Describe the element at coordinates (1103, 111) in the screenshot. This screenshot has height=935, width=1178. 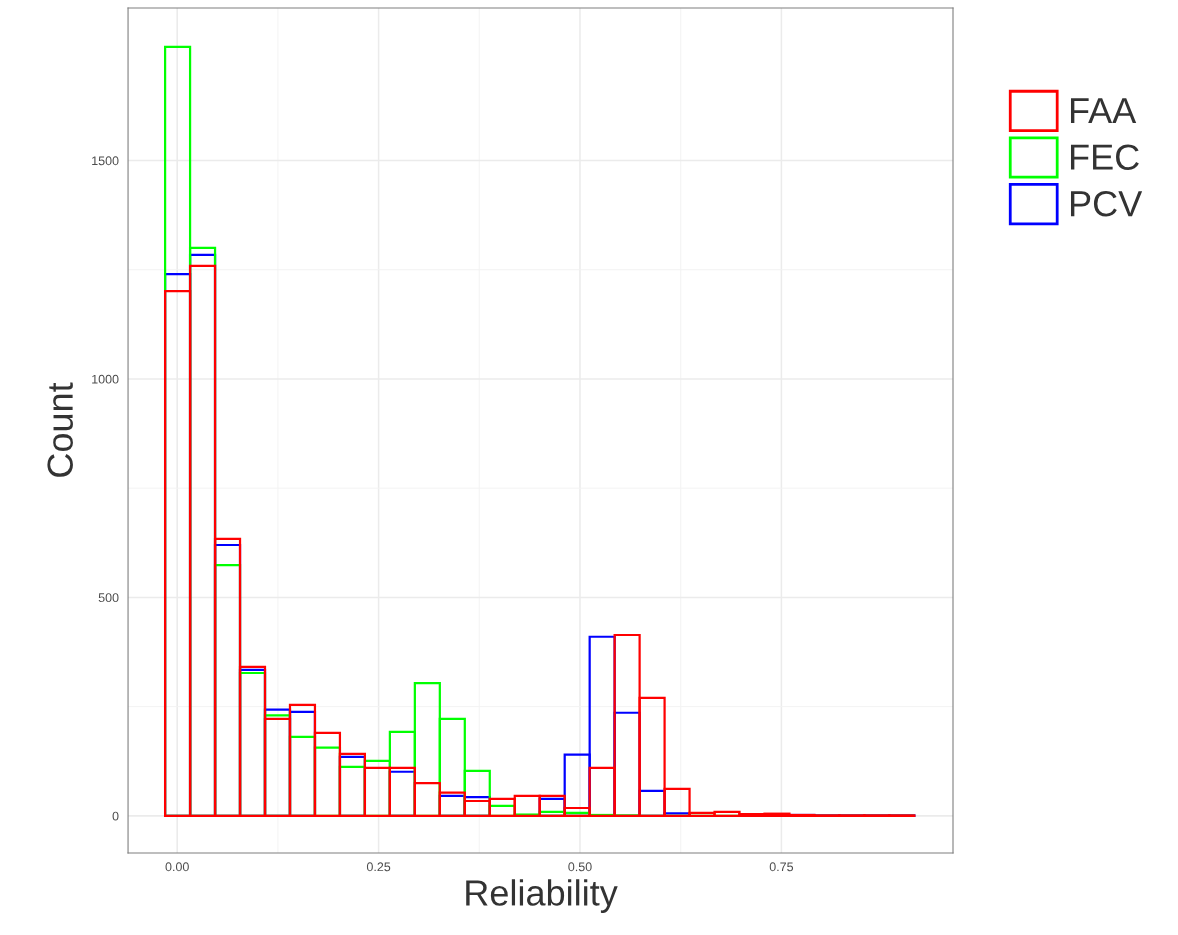
I see `legend-label: FAA` at that location.